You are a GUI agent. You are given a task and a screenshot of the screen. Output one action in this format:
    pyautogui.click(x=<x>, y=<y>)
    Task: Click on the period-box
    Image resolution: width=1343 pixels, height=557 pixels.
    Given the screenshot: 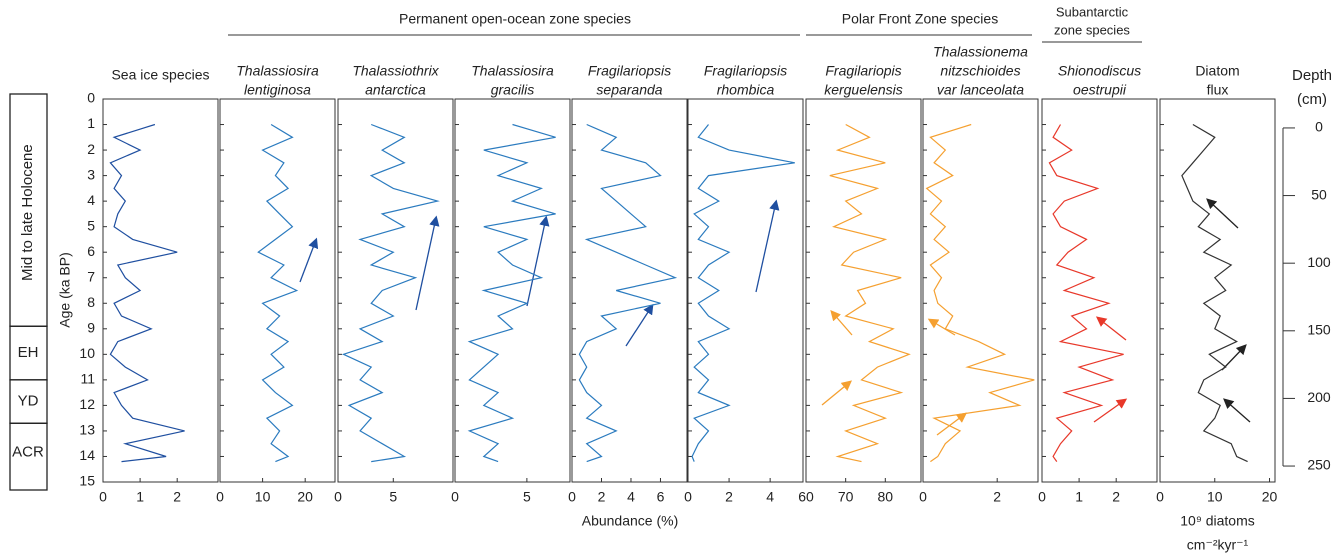 What is the action you would take?
    pyautogui.click(x=28, y=456)
    